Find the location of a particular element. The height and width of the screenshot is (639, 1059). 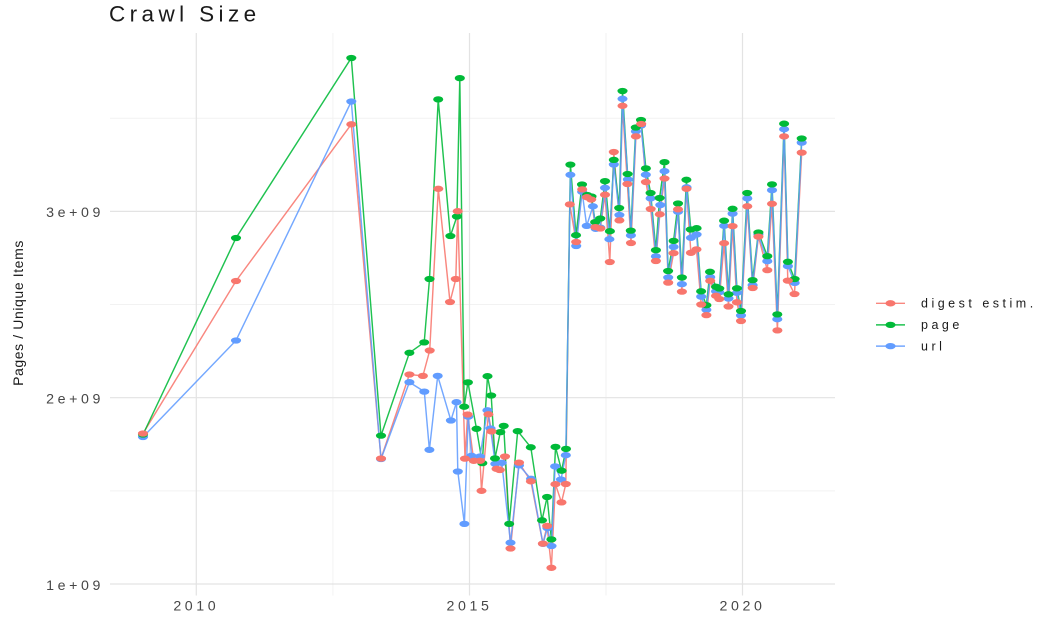

svg-text: Pages / Unique Items is located at coordinates (18, 313).